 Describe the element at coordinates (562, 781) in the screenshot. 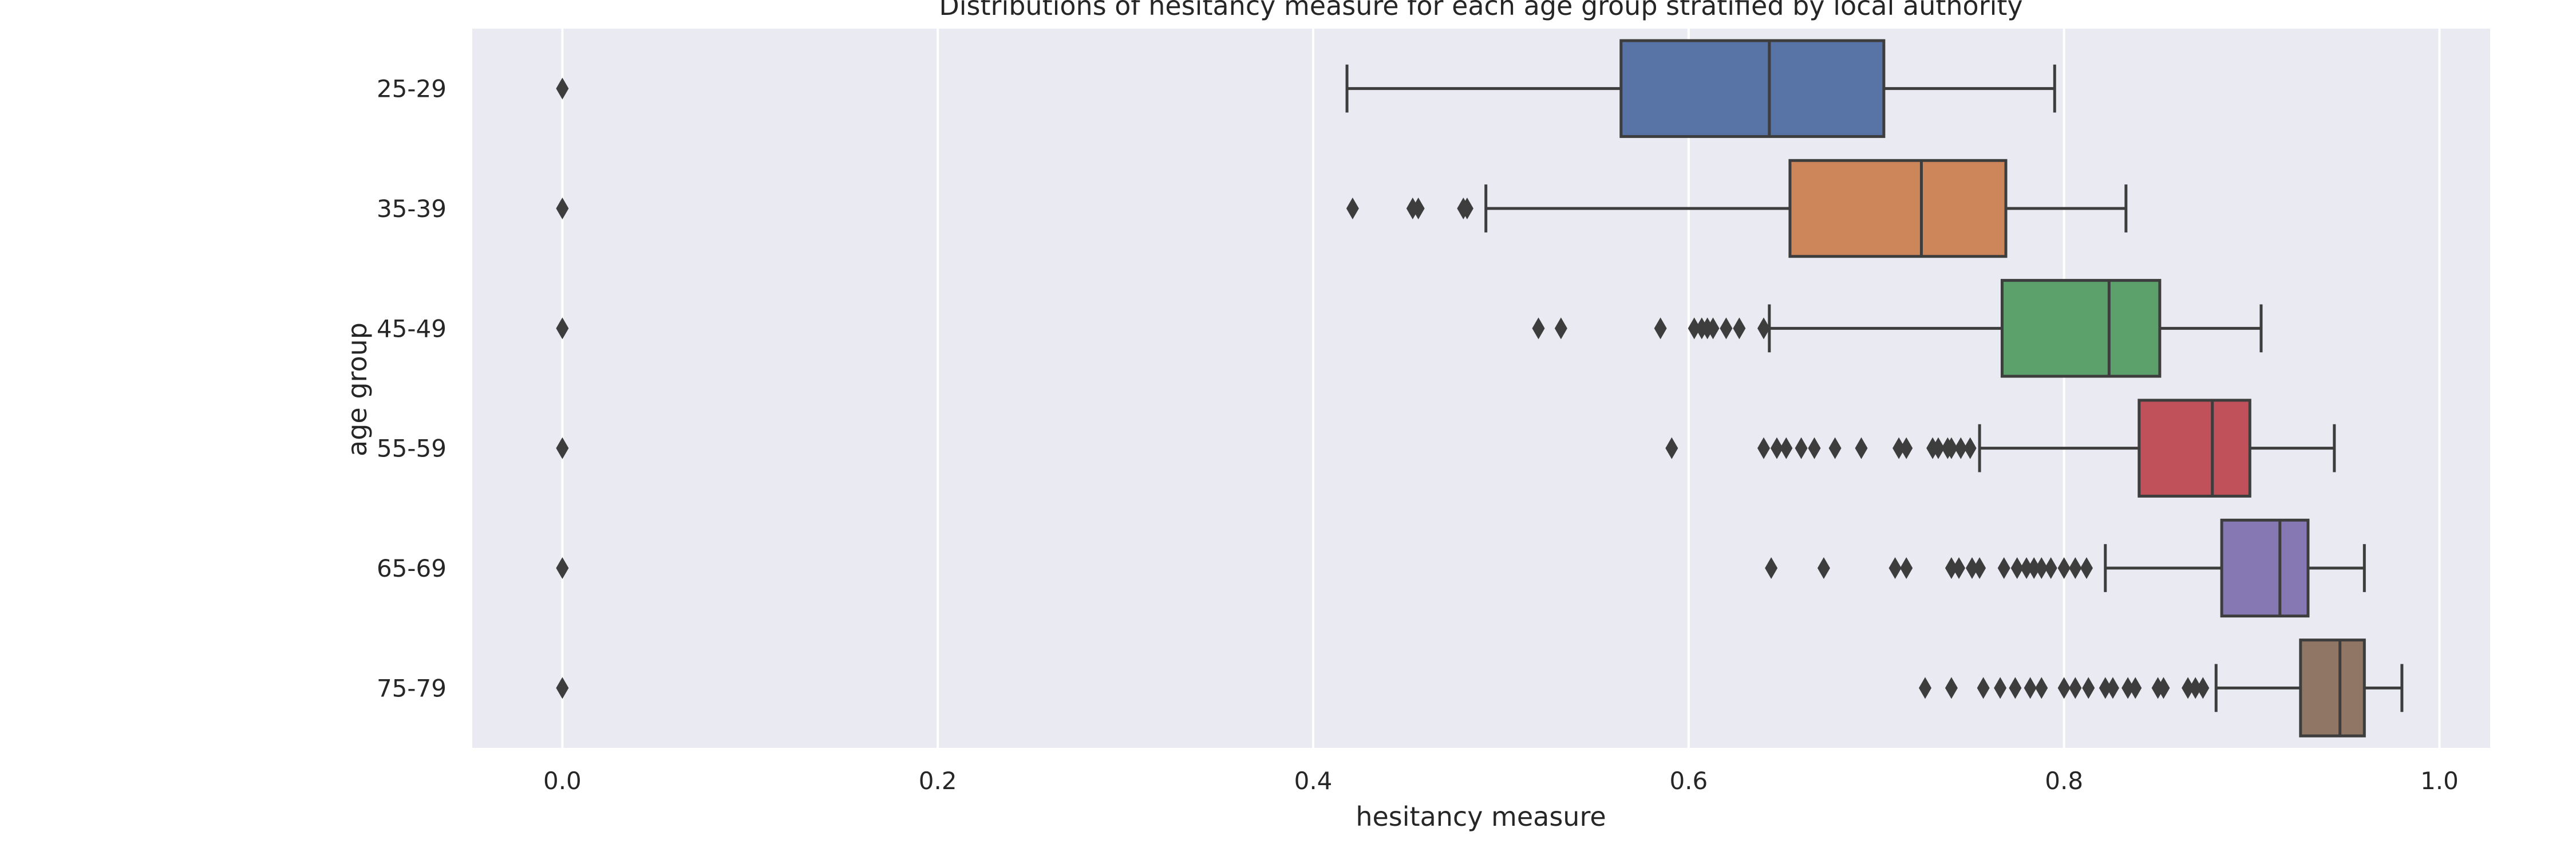

I see `x-tick-label: 0.0` at that location.